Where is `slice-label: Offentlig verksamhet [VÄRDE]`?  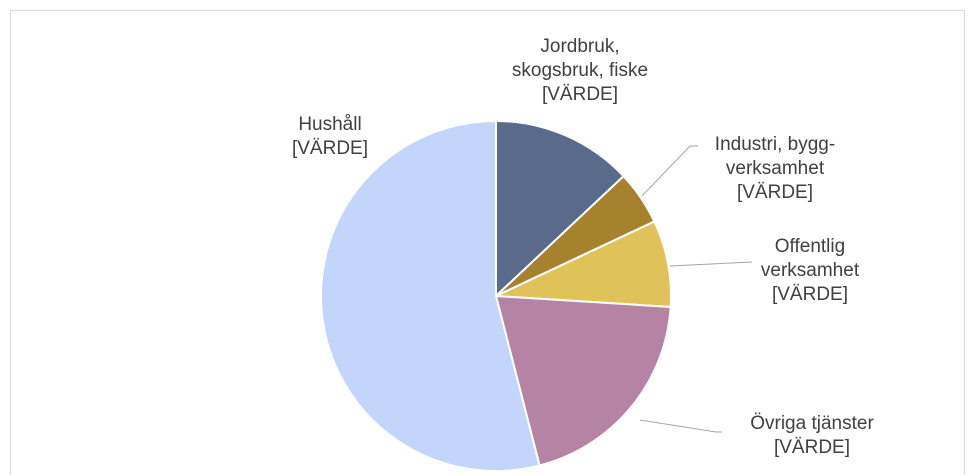
slice-label: Offentlig verksamhet [VÄRDE] is located at coordinates (810, 270).